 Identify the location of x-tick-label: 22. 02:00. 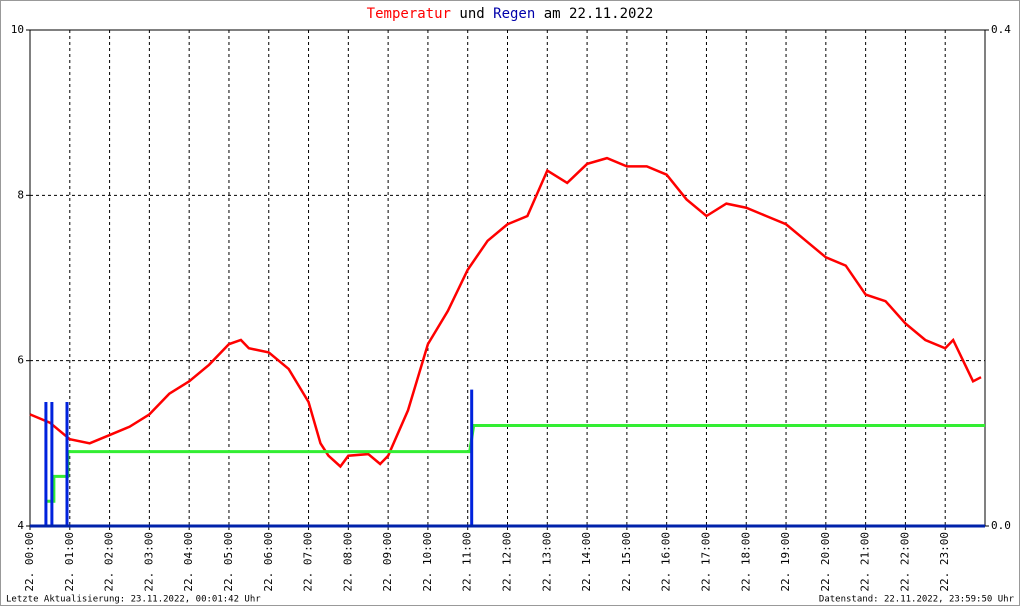
(109, 562).